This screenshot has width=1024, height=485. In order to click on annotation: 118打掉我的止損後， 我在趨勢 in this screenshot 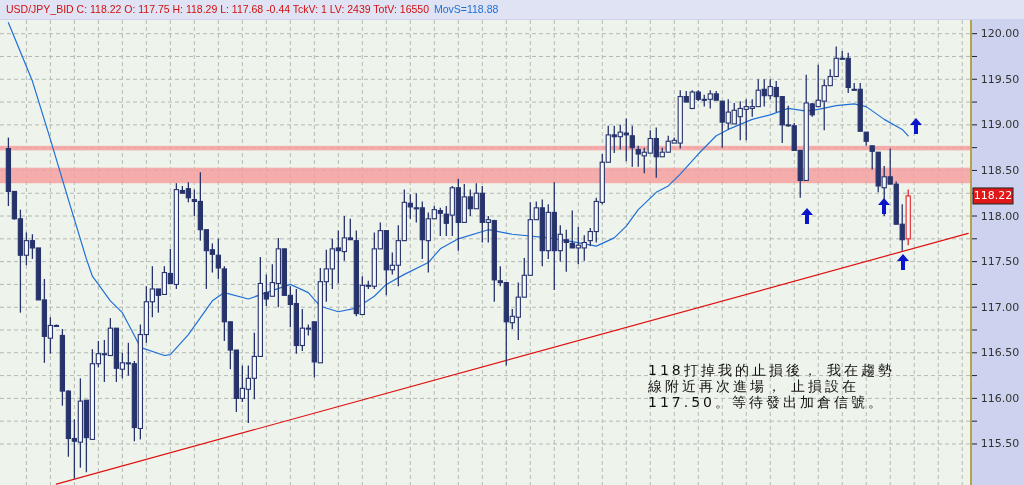, I will do `click(772, 370)`.